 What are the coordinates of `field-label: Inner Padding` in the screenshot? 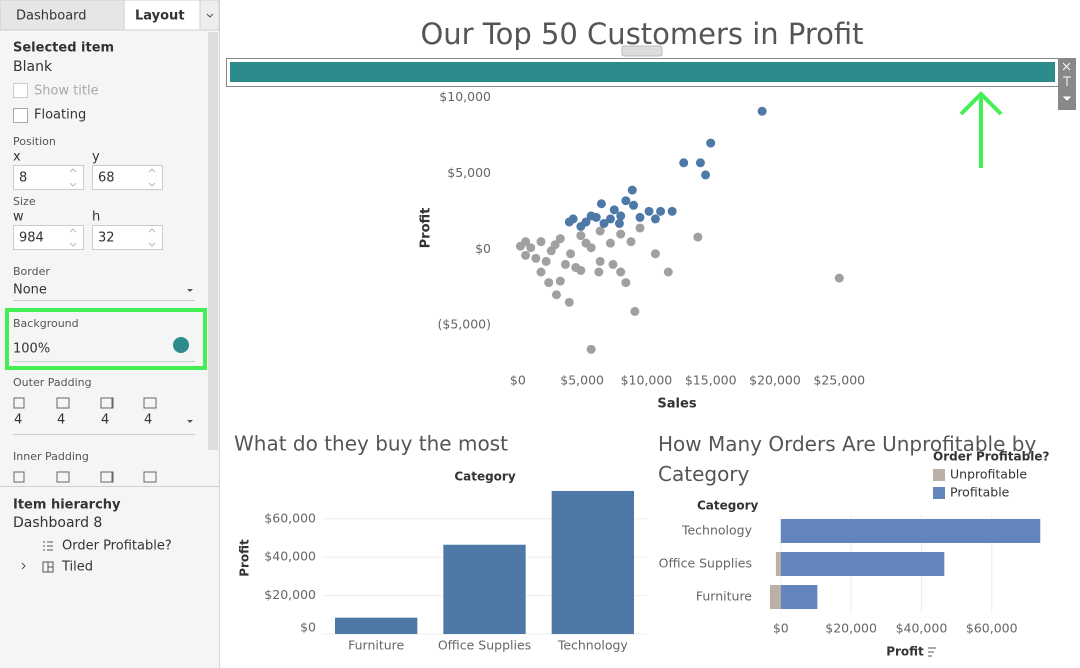 It's located at (51, 456).